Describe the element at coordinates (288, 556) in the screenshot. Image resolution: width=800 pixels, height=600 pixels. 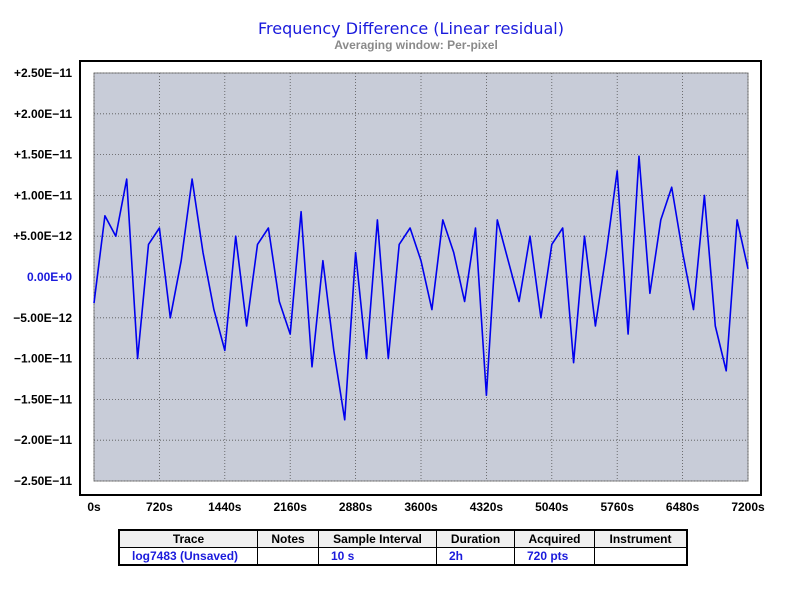
I see `cell-notes` at that location.